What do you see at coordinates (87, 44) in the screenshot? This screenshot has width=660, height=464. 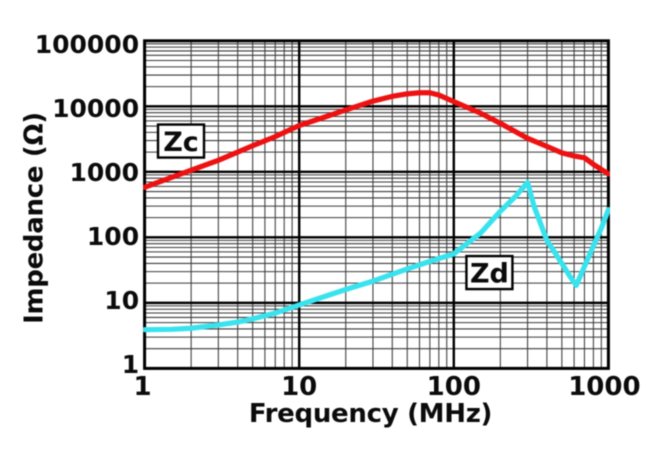 I see `y-tick-label: 100000` at bounding box center [87, 44].